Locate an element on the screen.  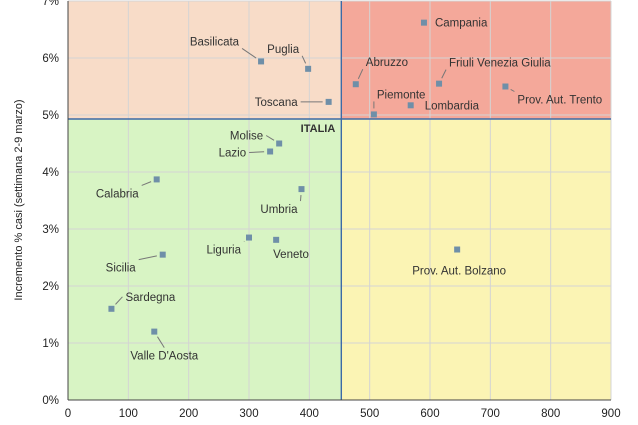
point-label-sardegna: Sardegna is located at coordinates (150, 298).